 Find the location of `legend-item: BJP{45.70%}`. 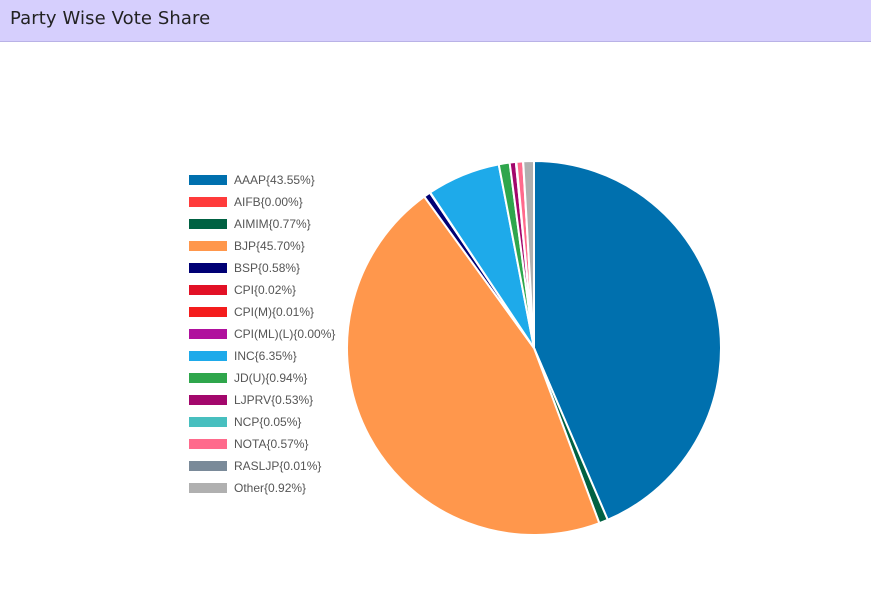

legend-item: BJP{45.70%} is located at coordinates (262, 246).